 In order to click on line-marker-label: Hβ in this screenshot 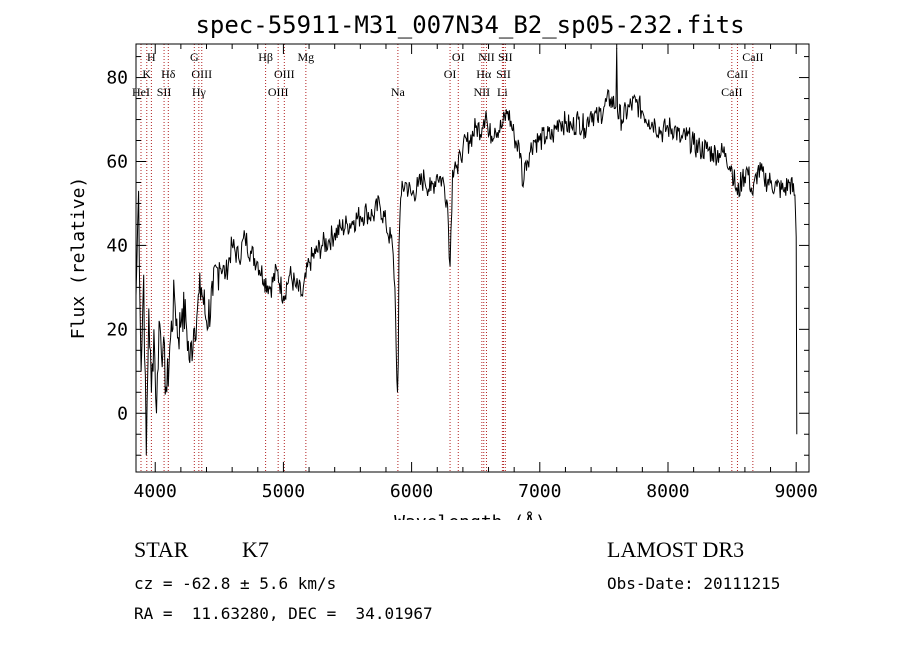, I will do `click(265, 57)`.